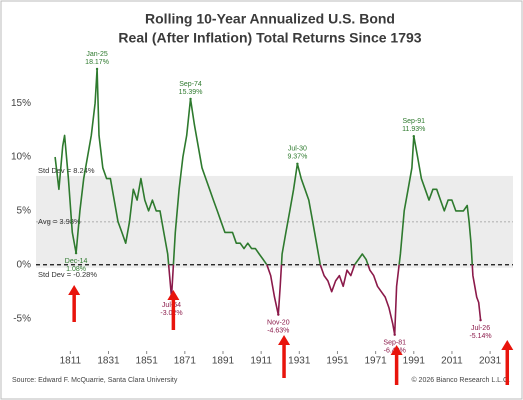 The width and height of the screenshot is (523, 400). What do you see at coordinates (261, 361) in the screenshot?
I see `x-tick-label: 1911` at bounding box center [261, 361].